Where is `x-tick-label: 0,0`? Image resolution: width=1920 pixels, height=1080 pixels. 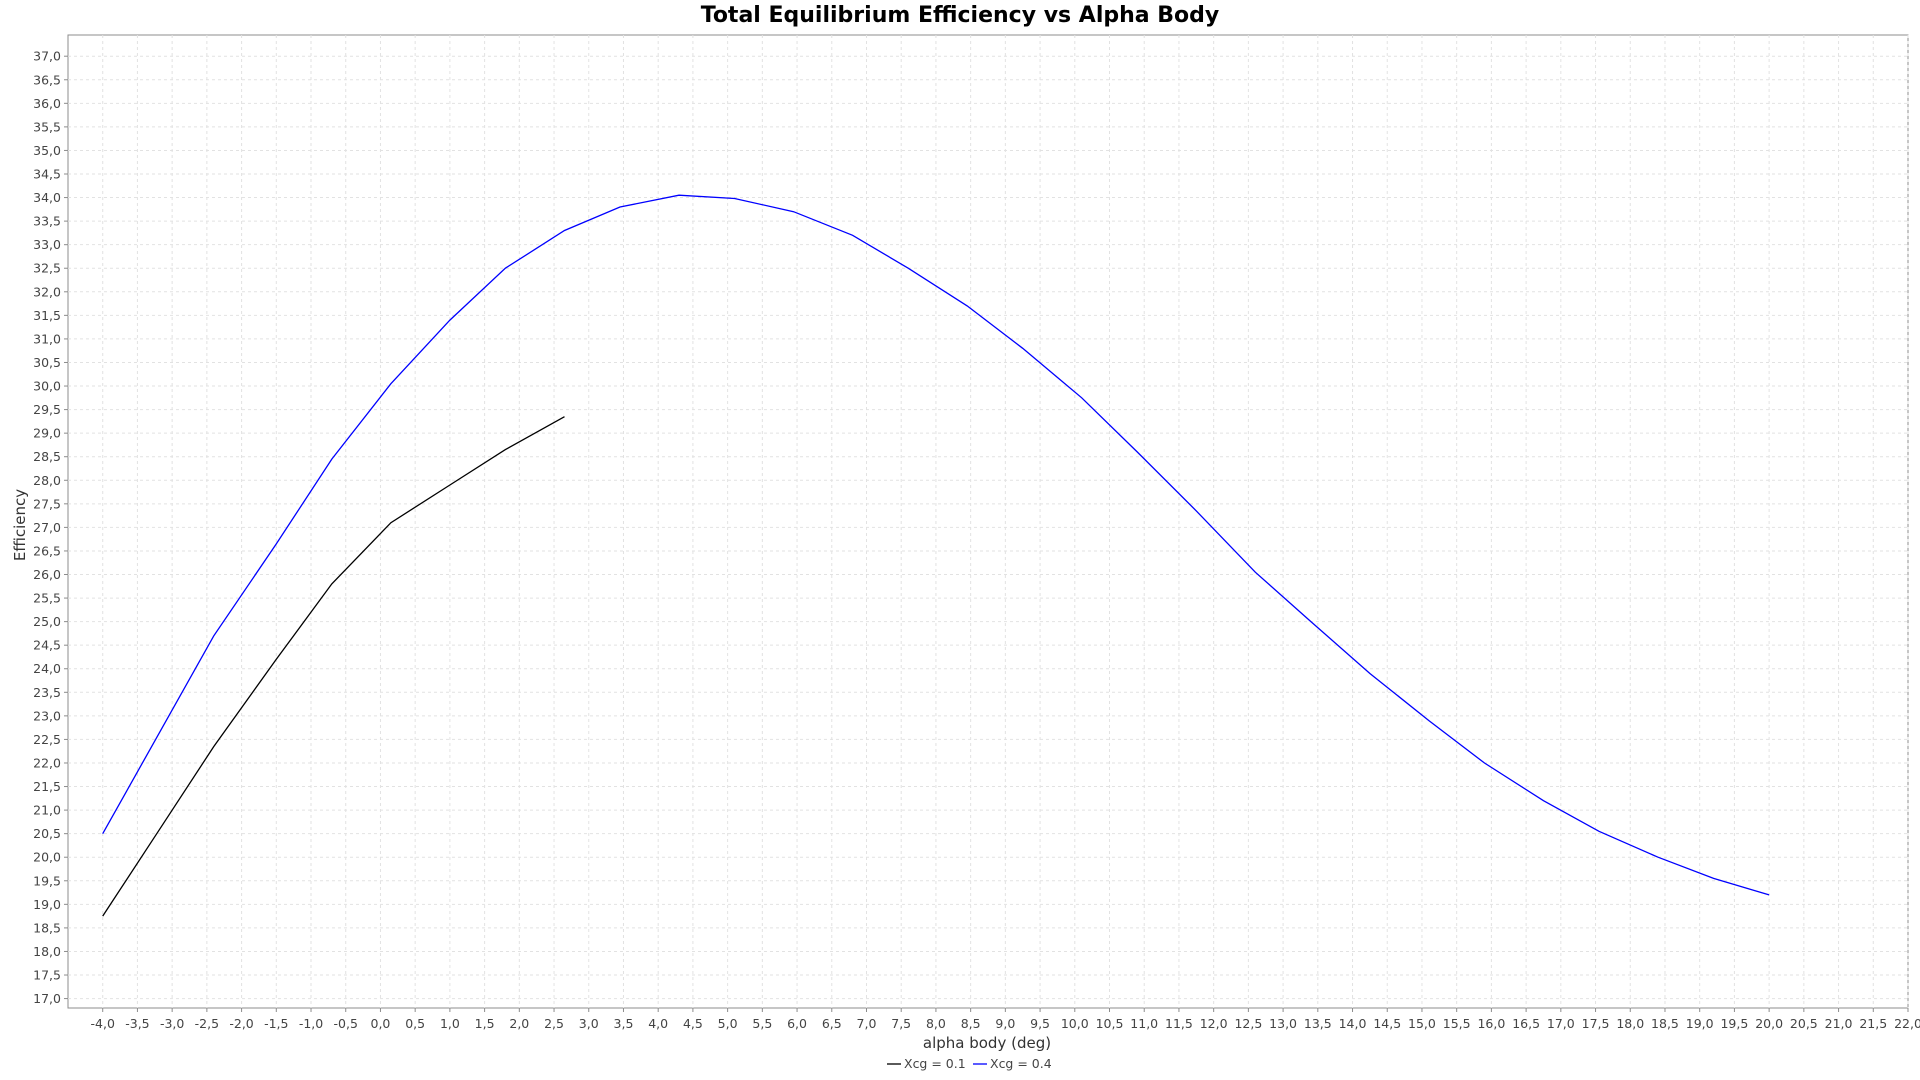 x-tick-label: 0,0 is located at coordinates (381, 1023).